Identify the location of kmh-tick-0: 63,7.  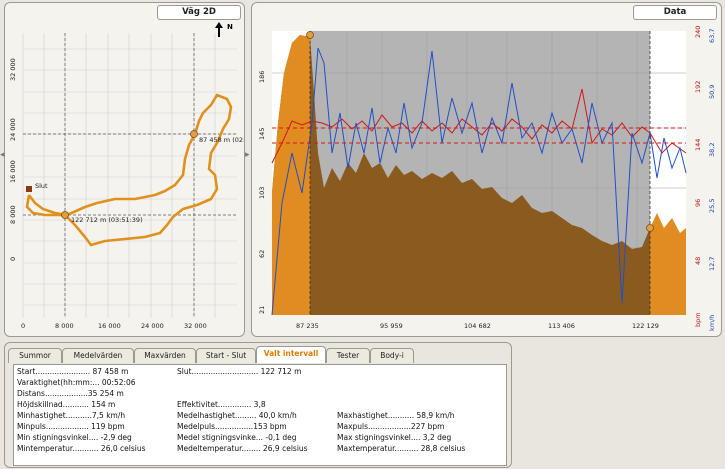
(712, 35).